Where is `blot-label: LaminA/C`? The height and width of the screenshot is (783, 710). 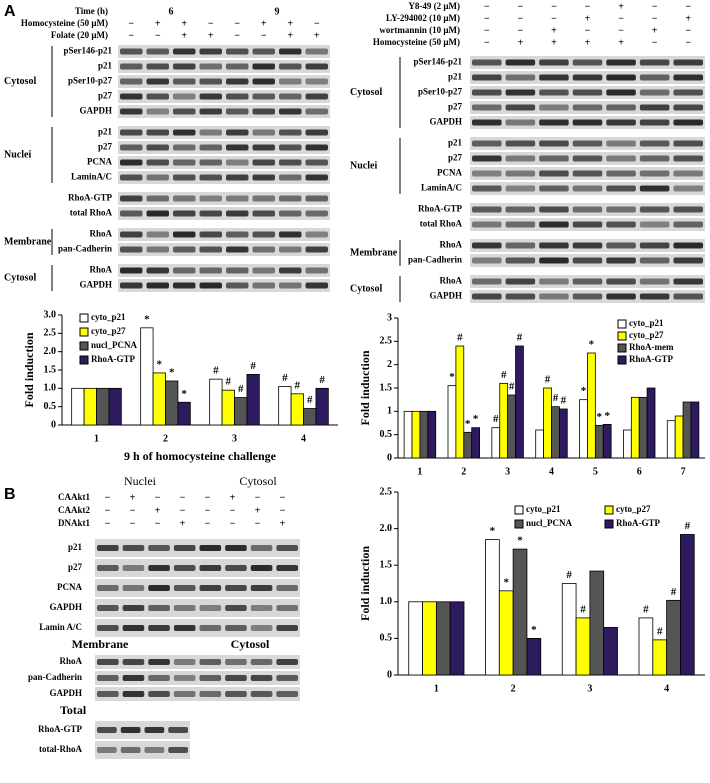
blot-label: LaminA/C is located at coordinates (441, 188).